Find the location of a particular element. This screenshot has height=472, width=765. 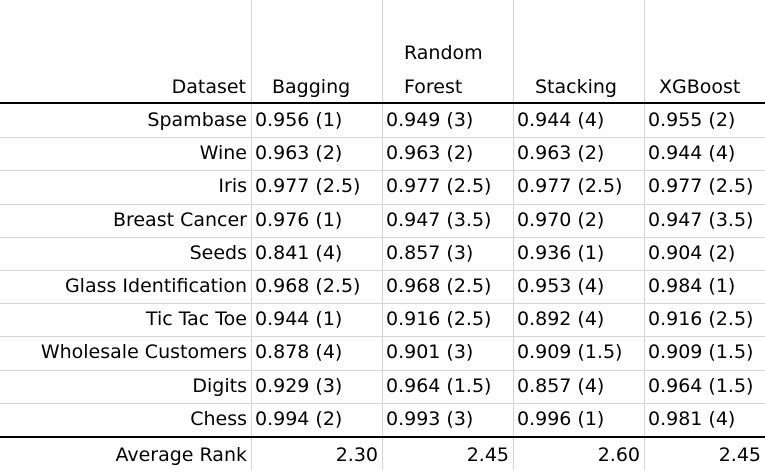

cell-xgboost: 0.944 (4) is located at coordinates (692, 153).